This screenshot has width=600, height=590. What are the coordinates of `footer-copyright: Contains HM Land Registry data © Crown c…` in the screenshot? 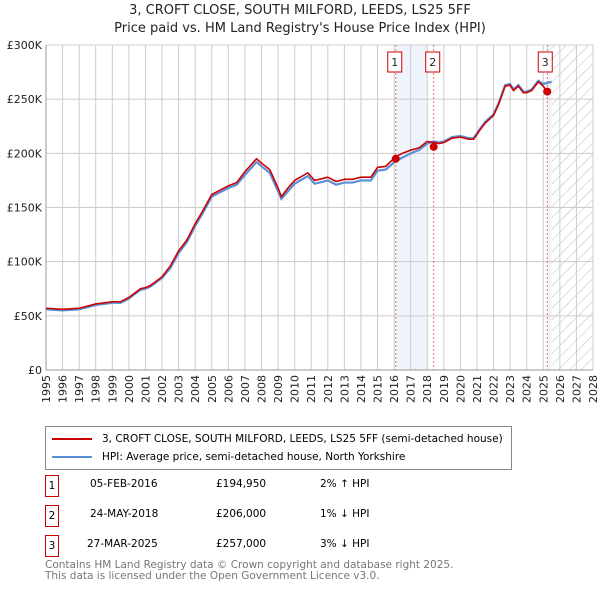 It's located at (249, 565).